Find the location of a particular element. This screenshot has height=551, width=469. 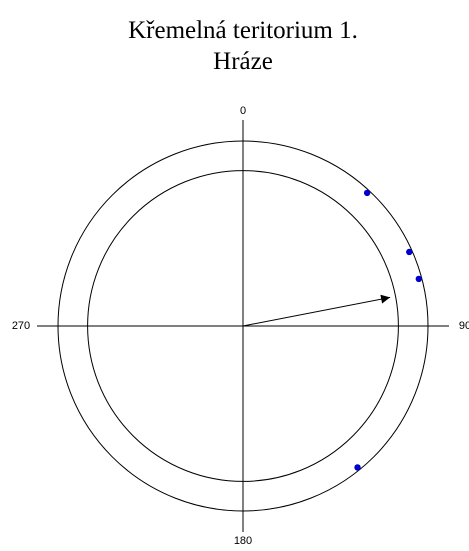

chart-subtitle: Hráze is located at coordinates (243, 61).